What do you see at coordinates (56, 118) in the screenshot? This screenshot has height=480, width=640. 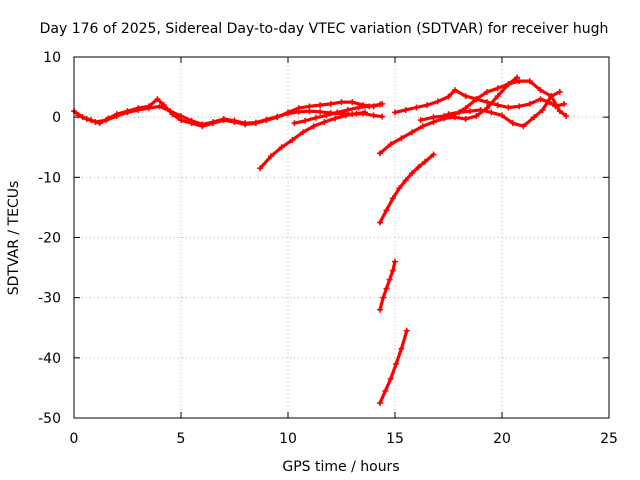 I see `y-tick-label: 0` at bounding box center [56, 118].